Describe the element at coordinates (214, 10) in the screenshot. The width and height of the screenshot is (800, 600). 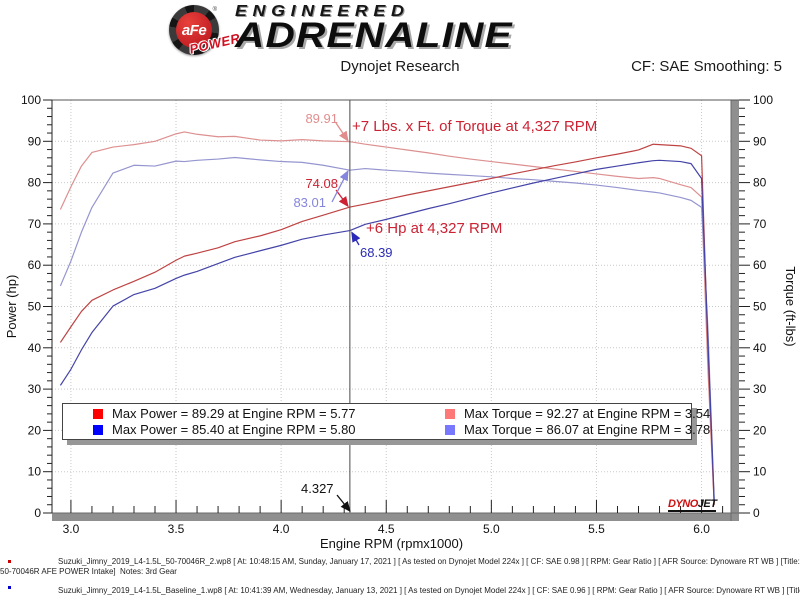
I see `registered-mark: ®` at that location.